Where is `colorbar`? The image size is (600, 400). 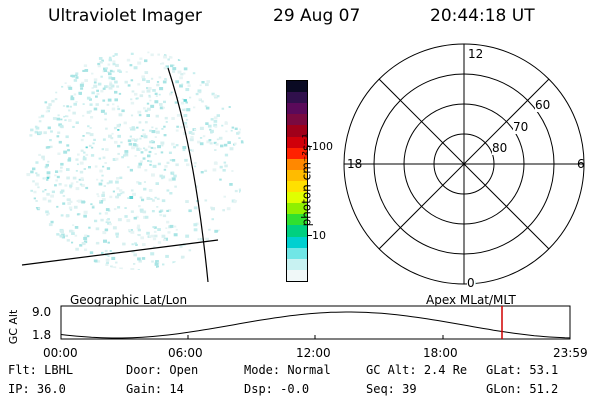 colorbar is located at coordinates (297, 181).